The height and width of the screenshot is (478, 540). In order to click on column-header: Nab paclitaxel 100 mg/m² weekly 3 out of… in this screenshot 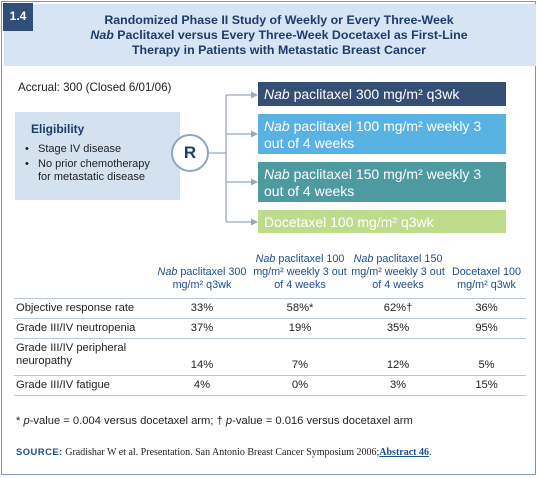, I will do `click(300, 276)`.